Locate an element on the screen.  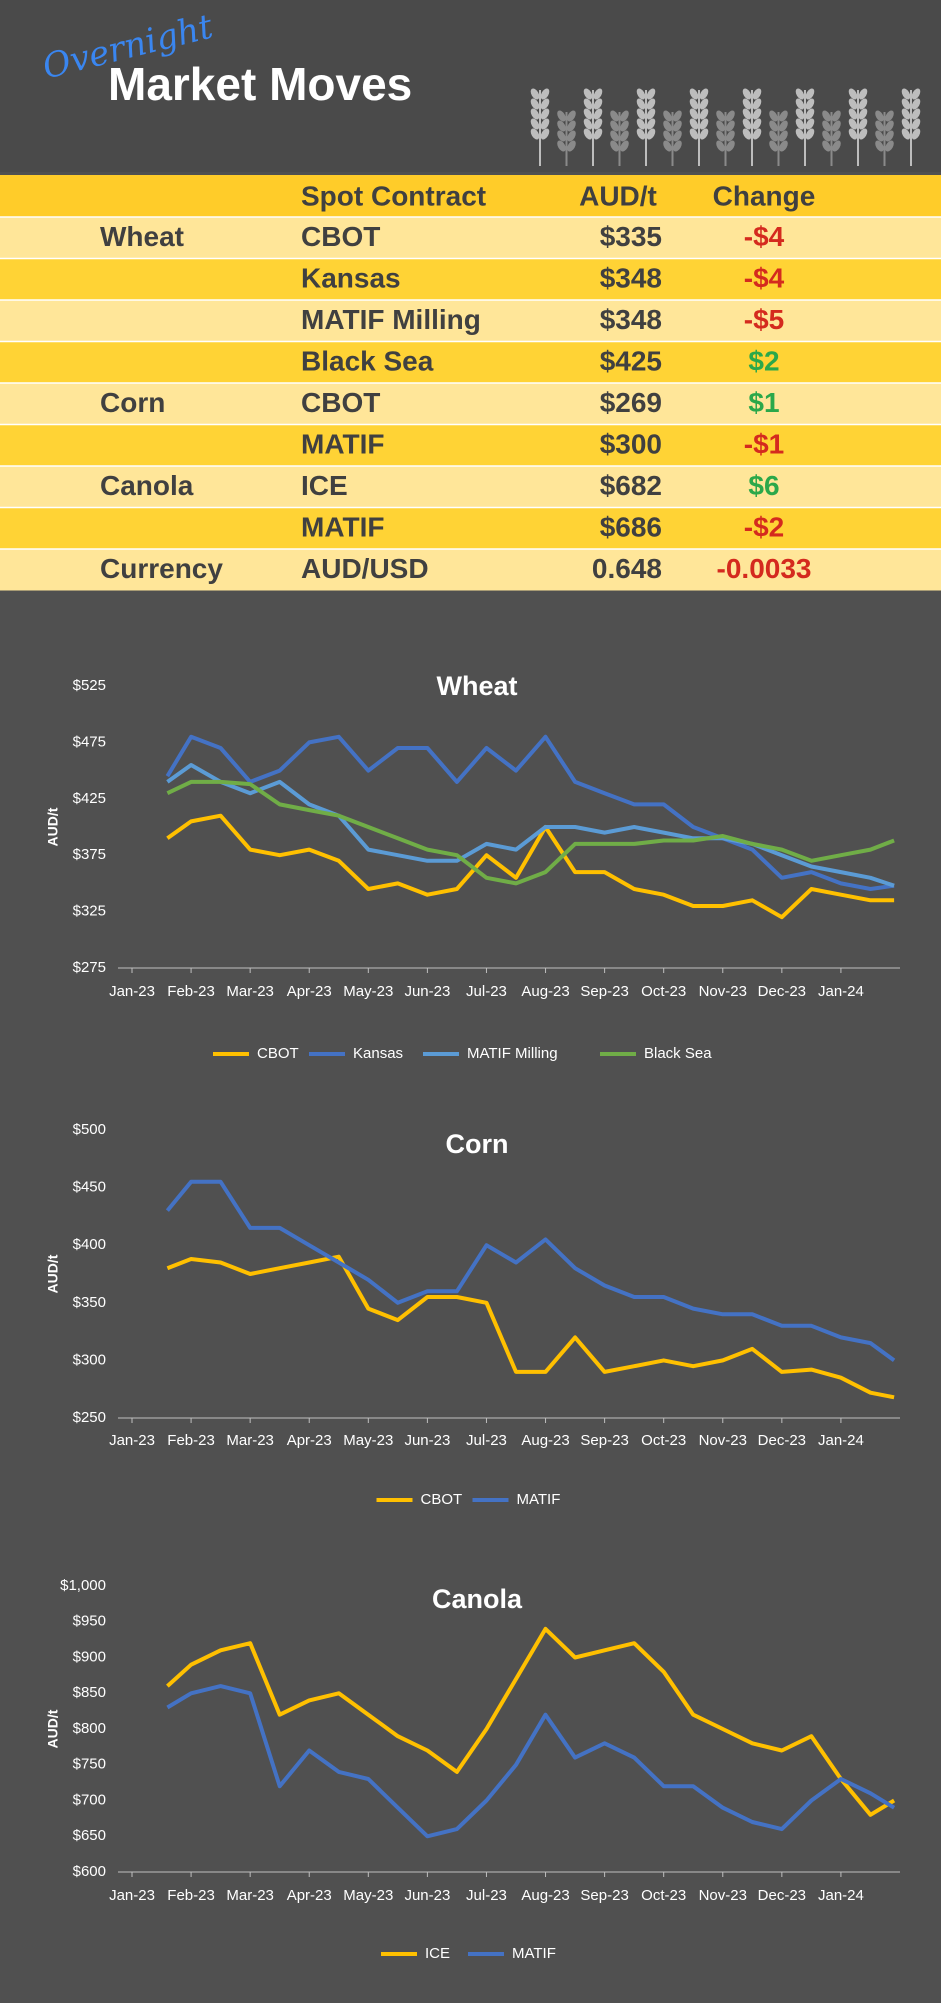
contract: MATIF is located at coordinates (342, 444).